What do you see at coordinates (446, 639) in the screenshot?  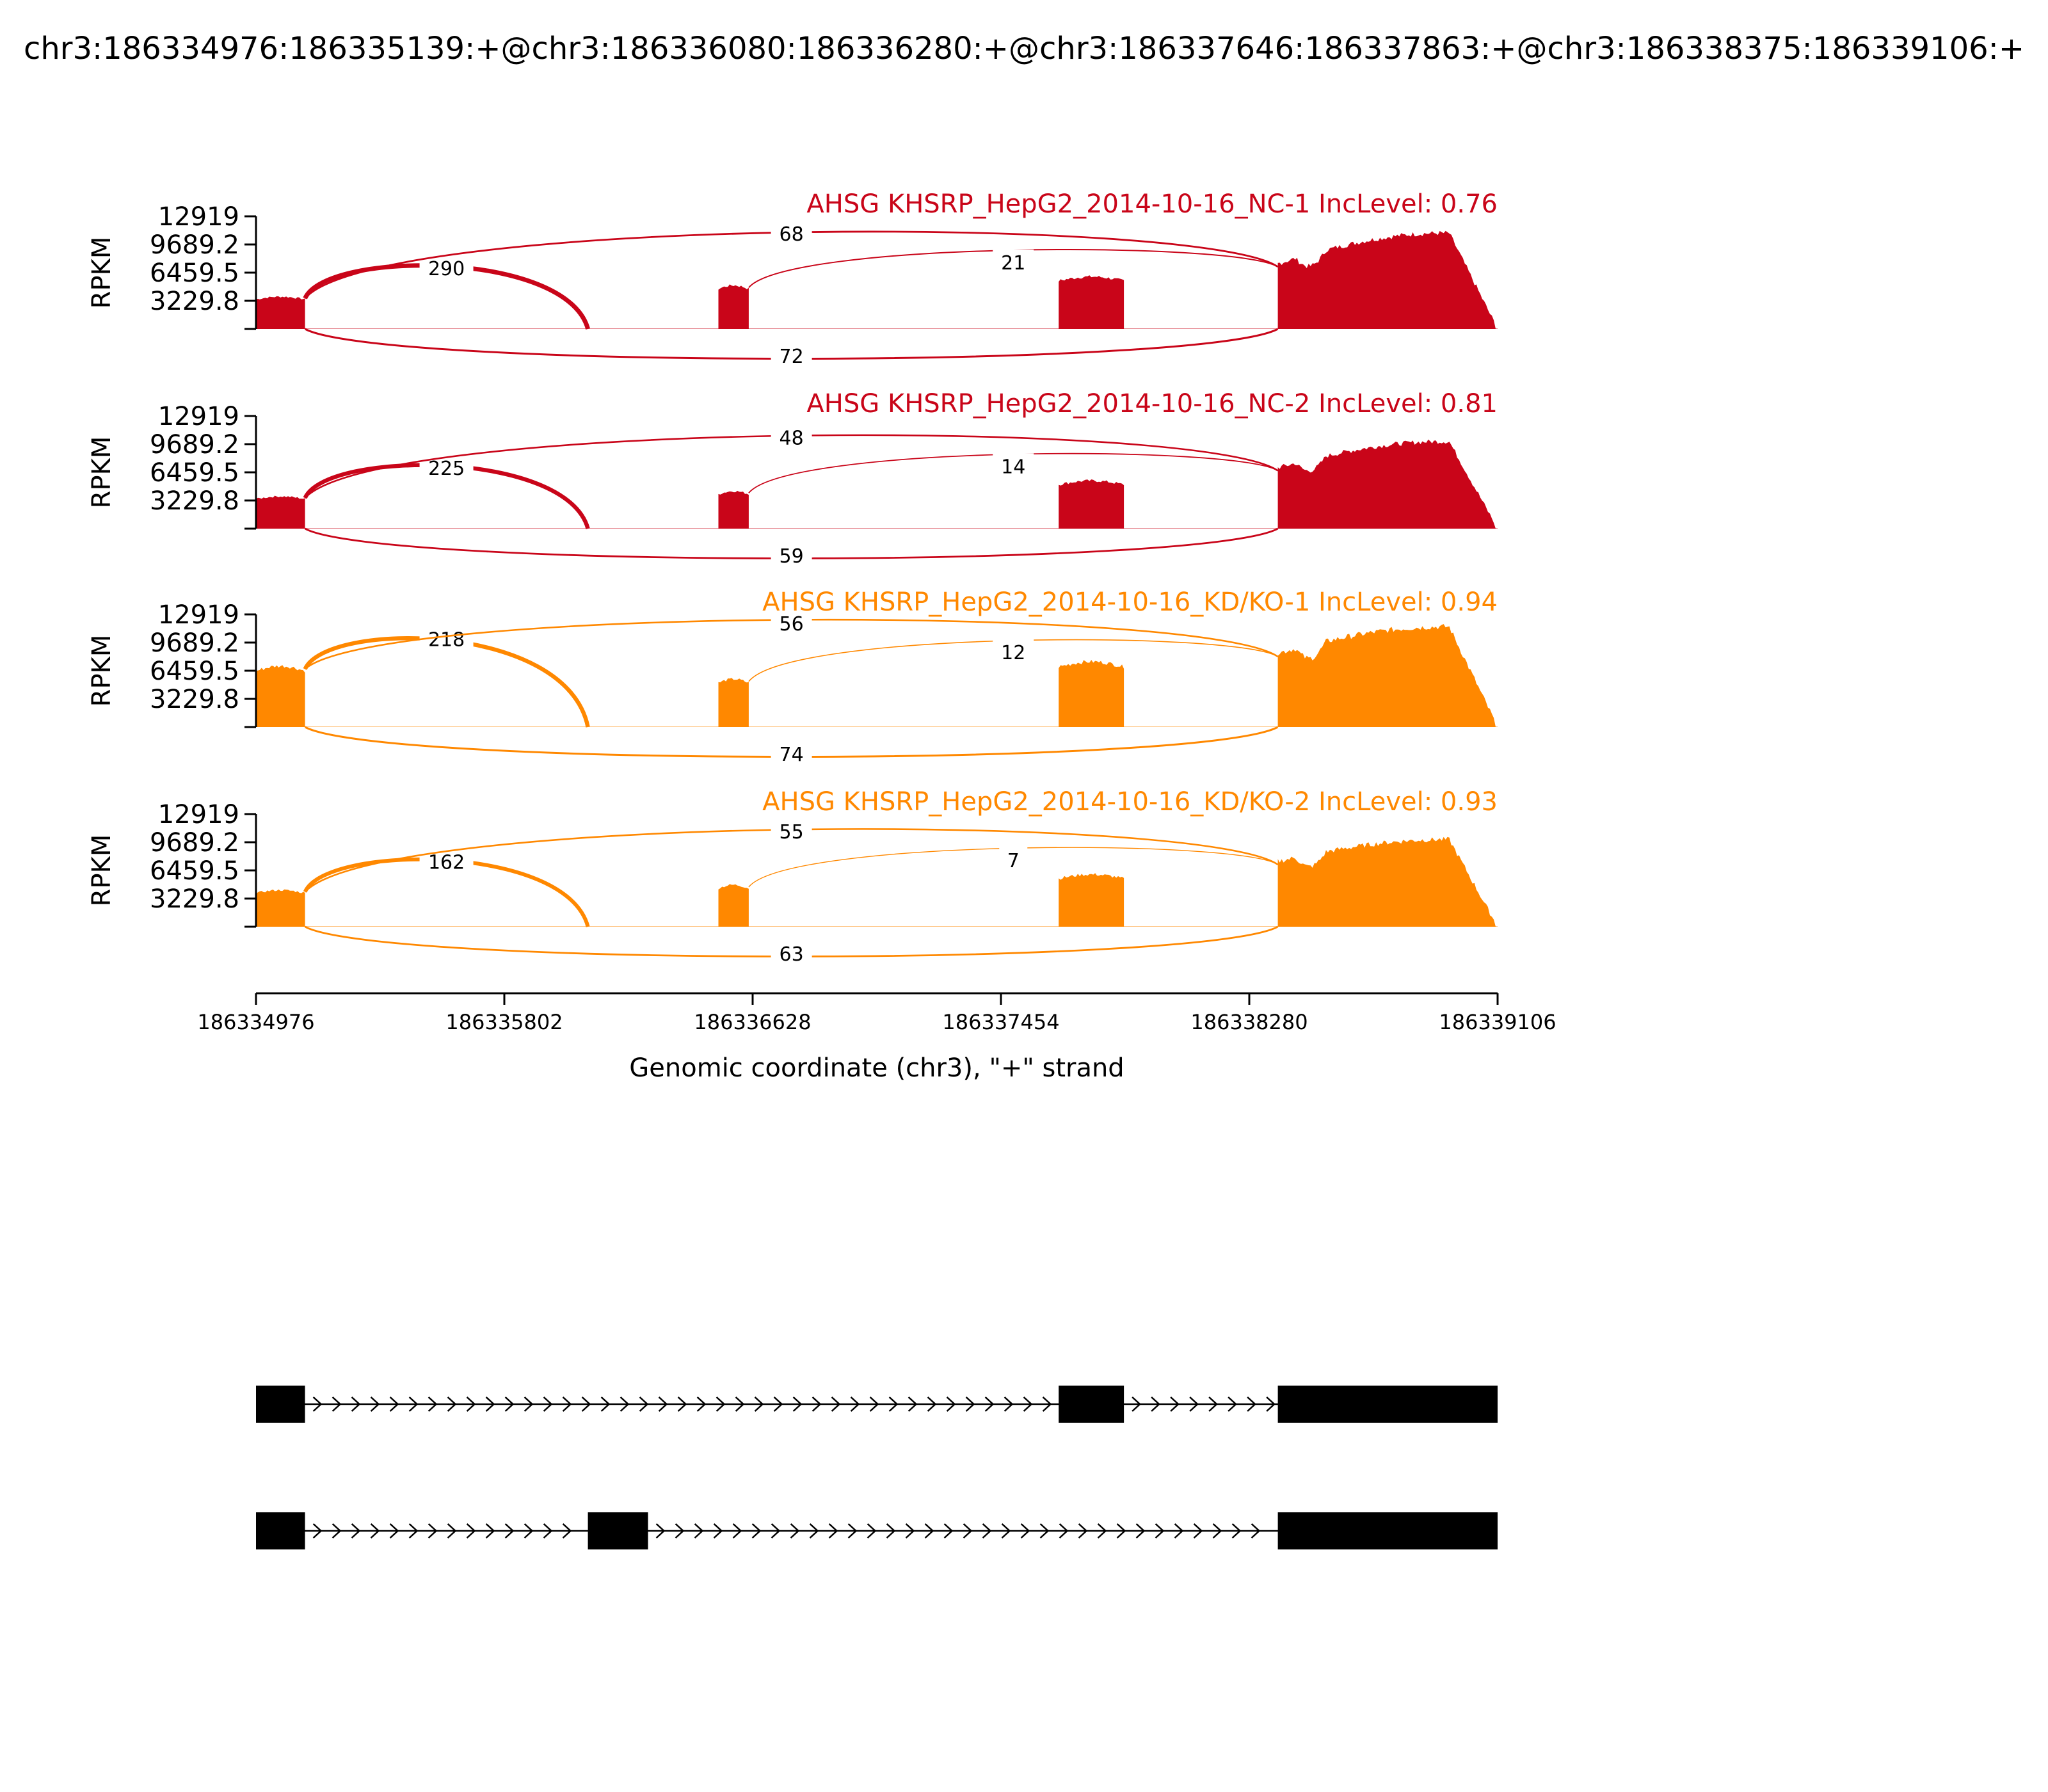 I see `junction-count-label: 218` at bounding box center [446, 639].